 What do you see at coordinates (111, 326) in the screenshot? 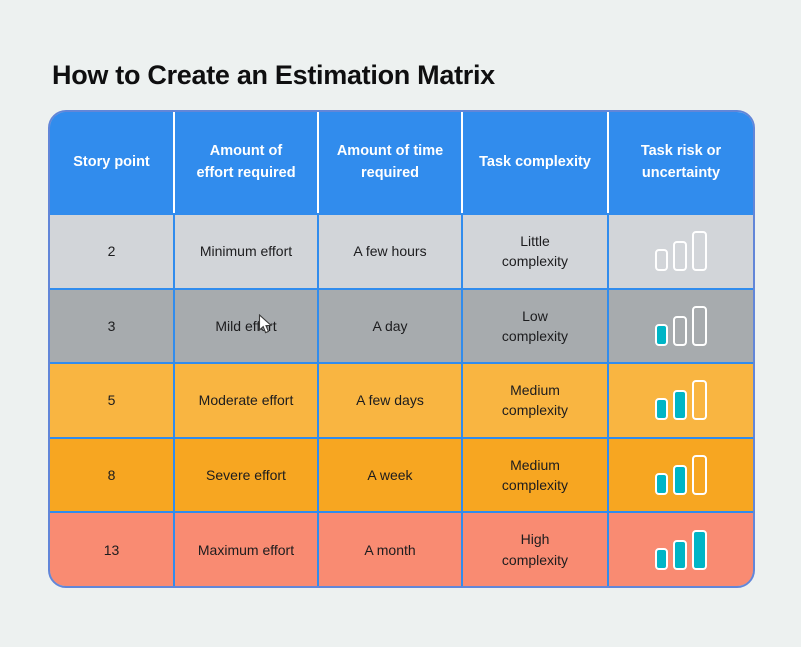
I see `story-point-cell: 3` at bounding box center [111, 326].